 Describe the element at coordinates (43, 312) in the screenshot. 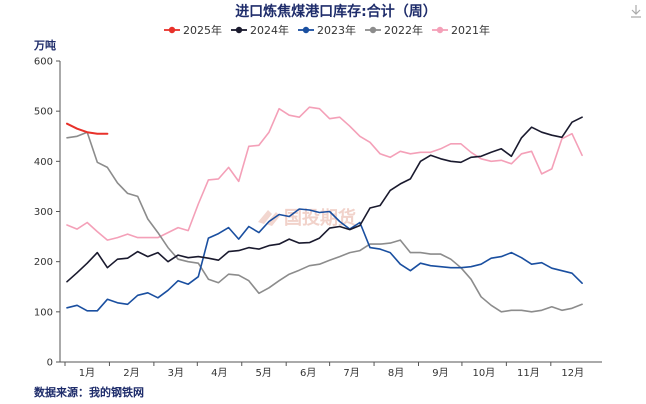

I see `y-tick-label: 100` at that location.